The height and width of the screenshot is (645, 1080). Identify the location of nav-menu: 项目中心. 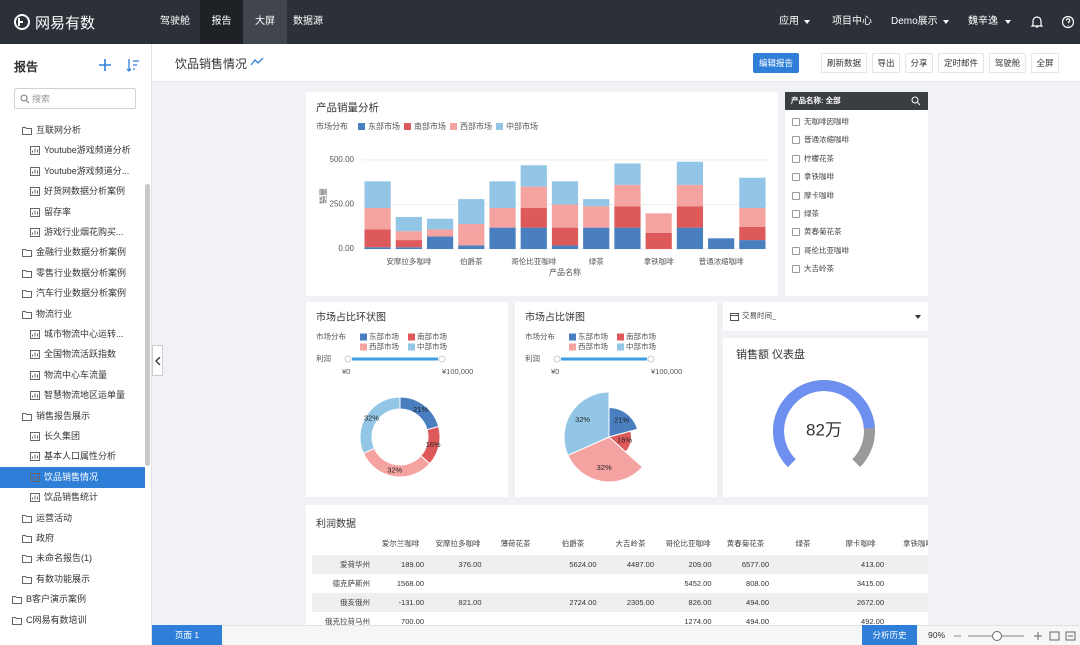
(852, 21).